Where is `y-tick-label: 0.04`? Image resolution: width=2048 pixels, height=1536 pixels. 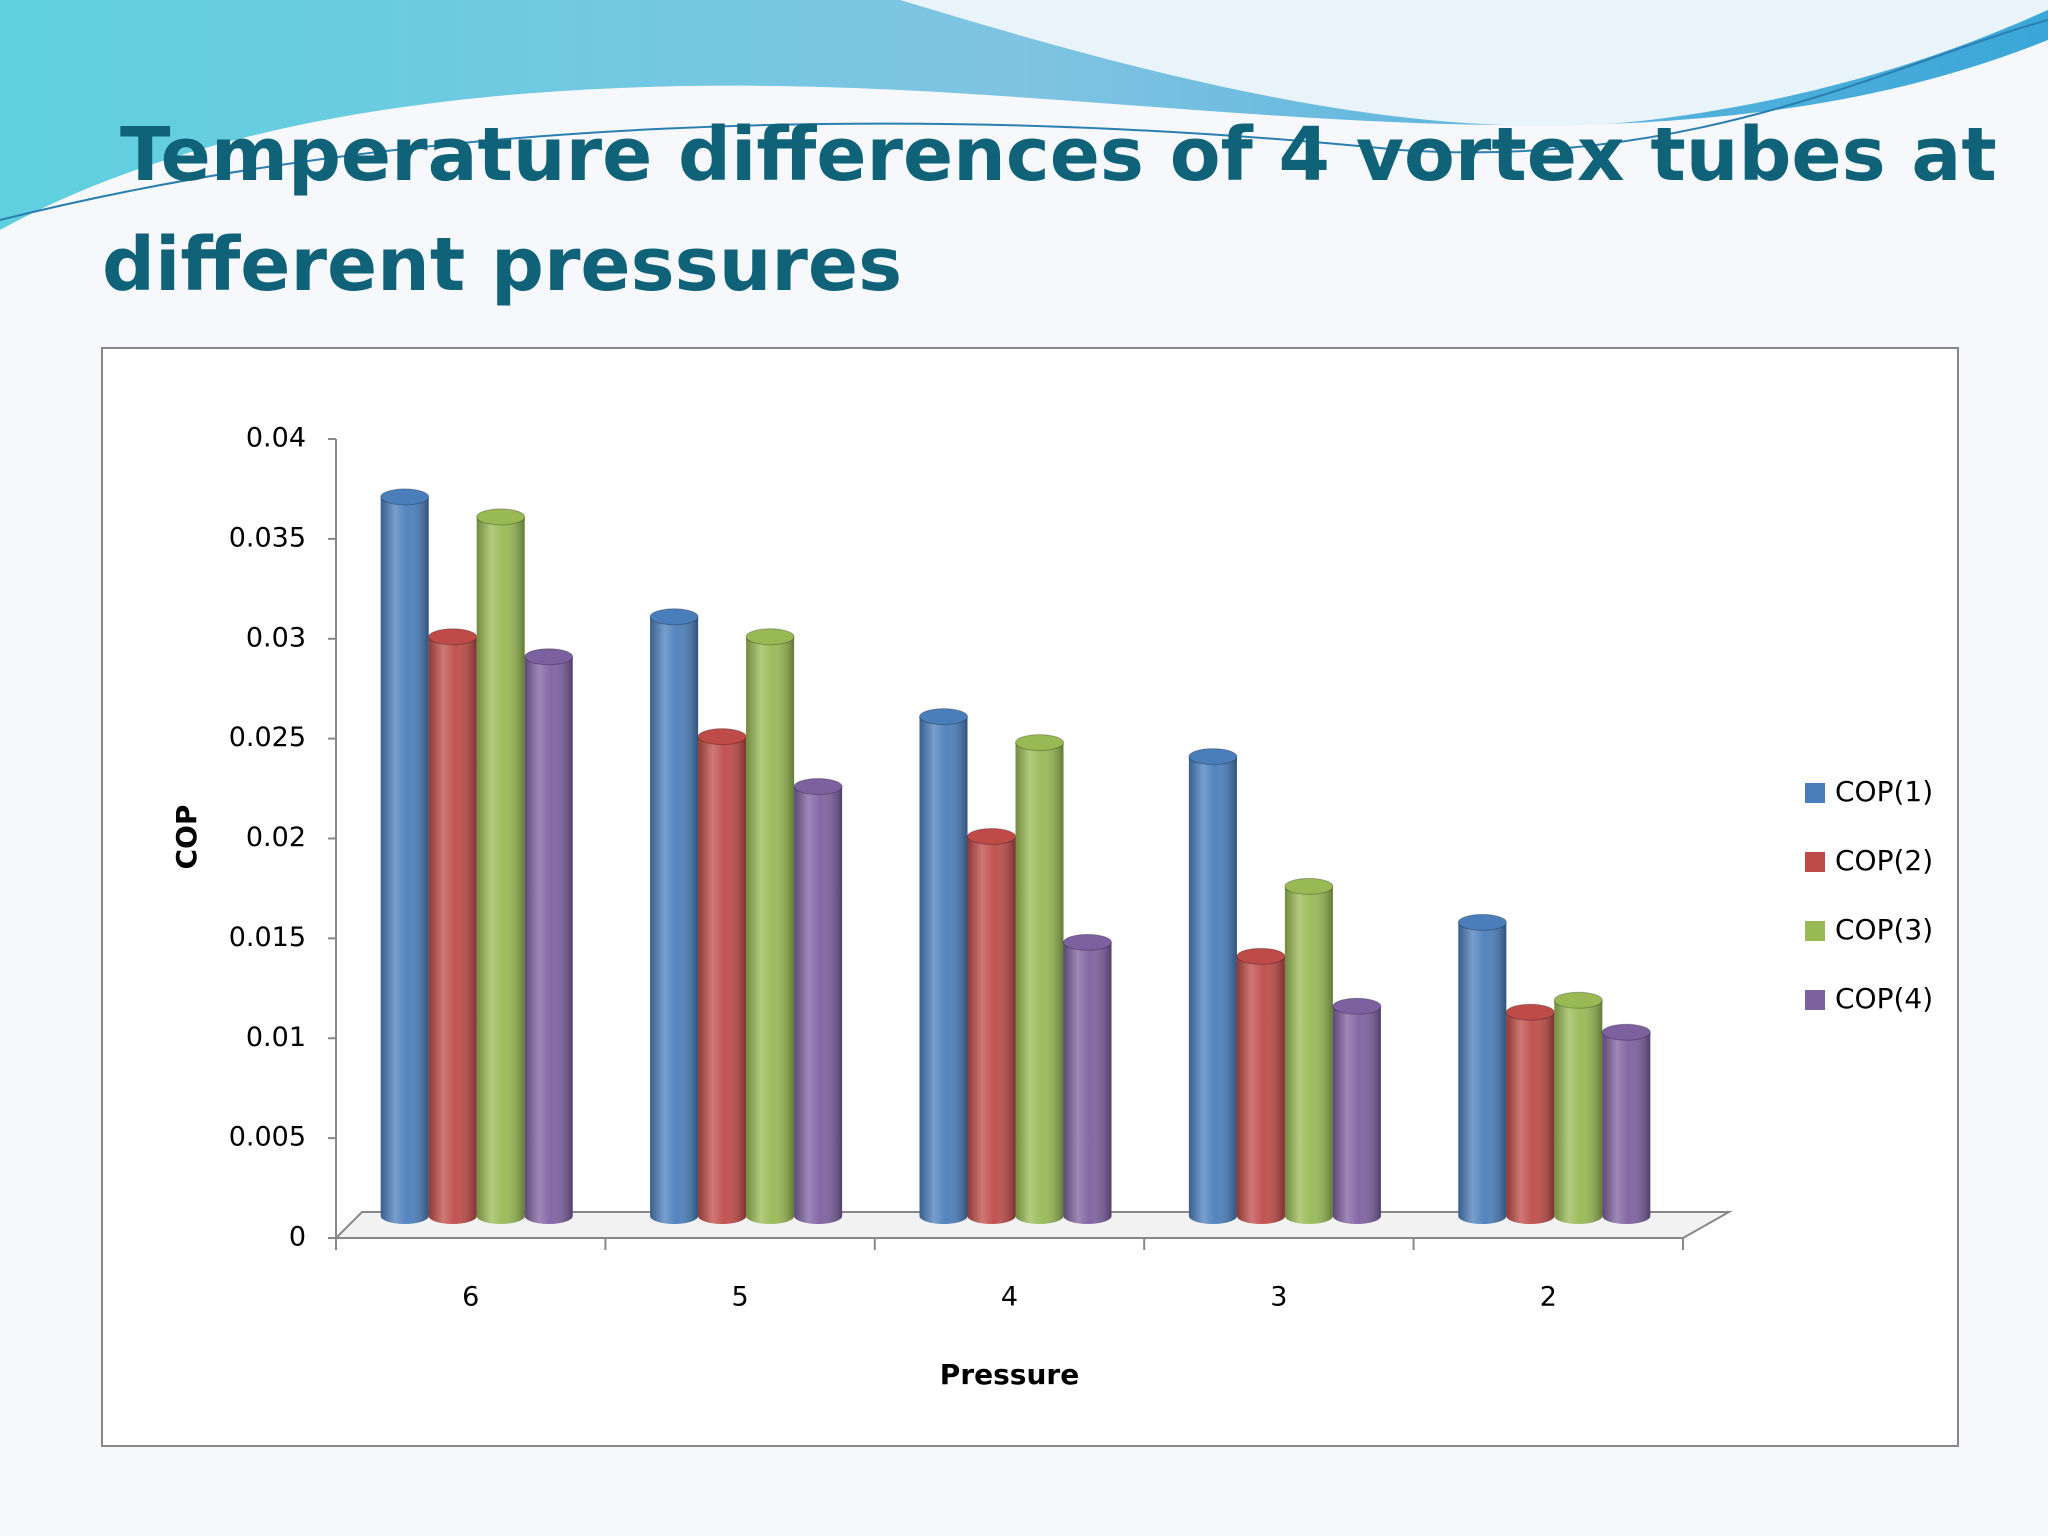 y-tick-label: 0.04 is located at coordinates (276, 438).